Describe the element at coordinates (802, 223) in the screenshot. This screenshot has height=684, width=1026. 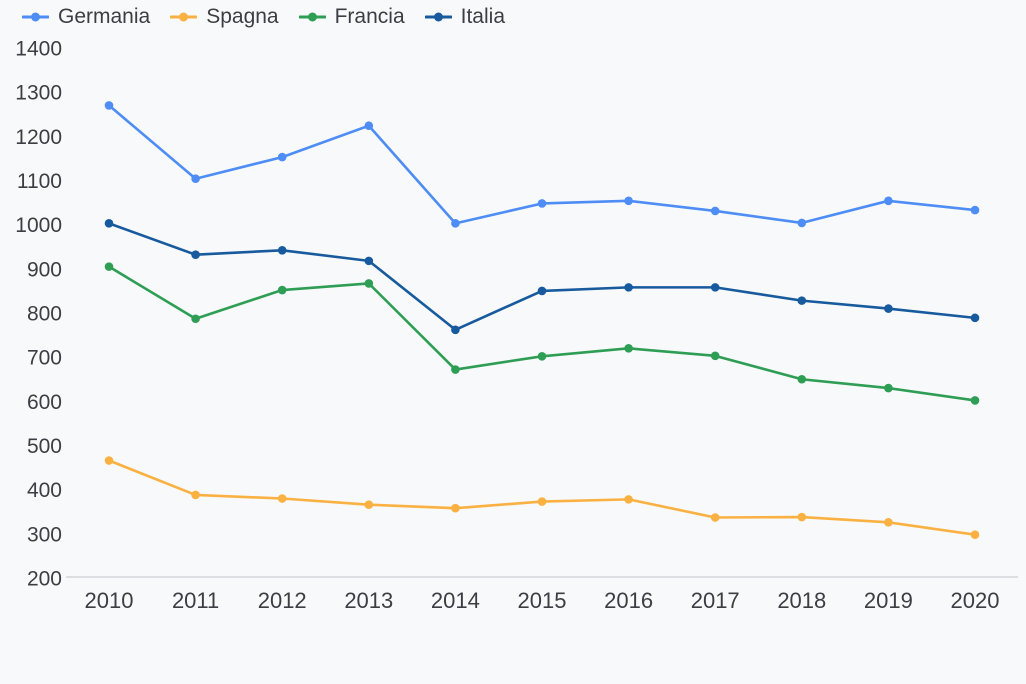
I see `data-point-germania-2018` at that location.